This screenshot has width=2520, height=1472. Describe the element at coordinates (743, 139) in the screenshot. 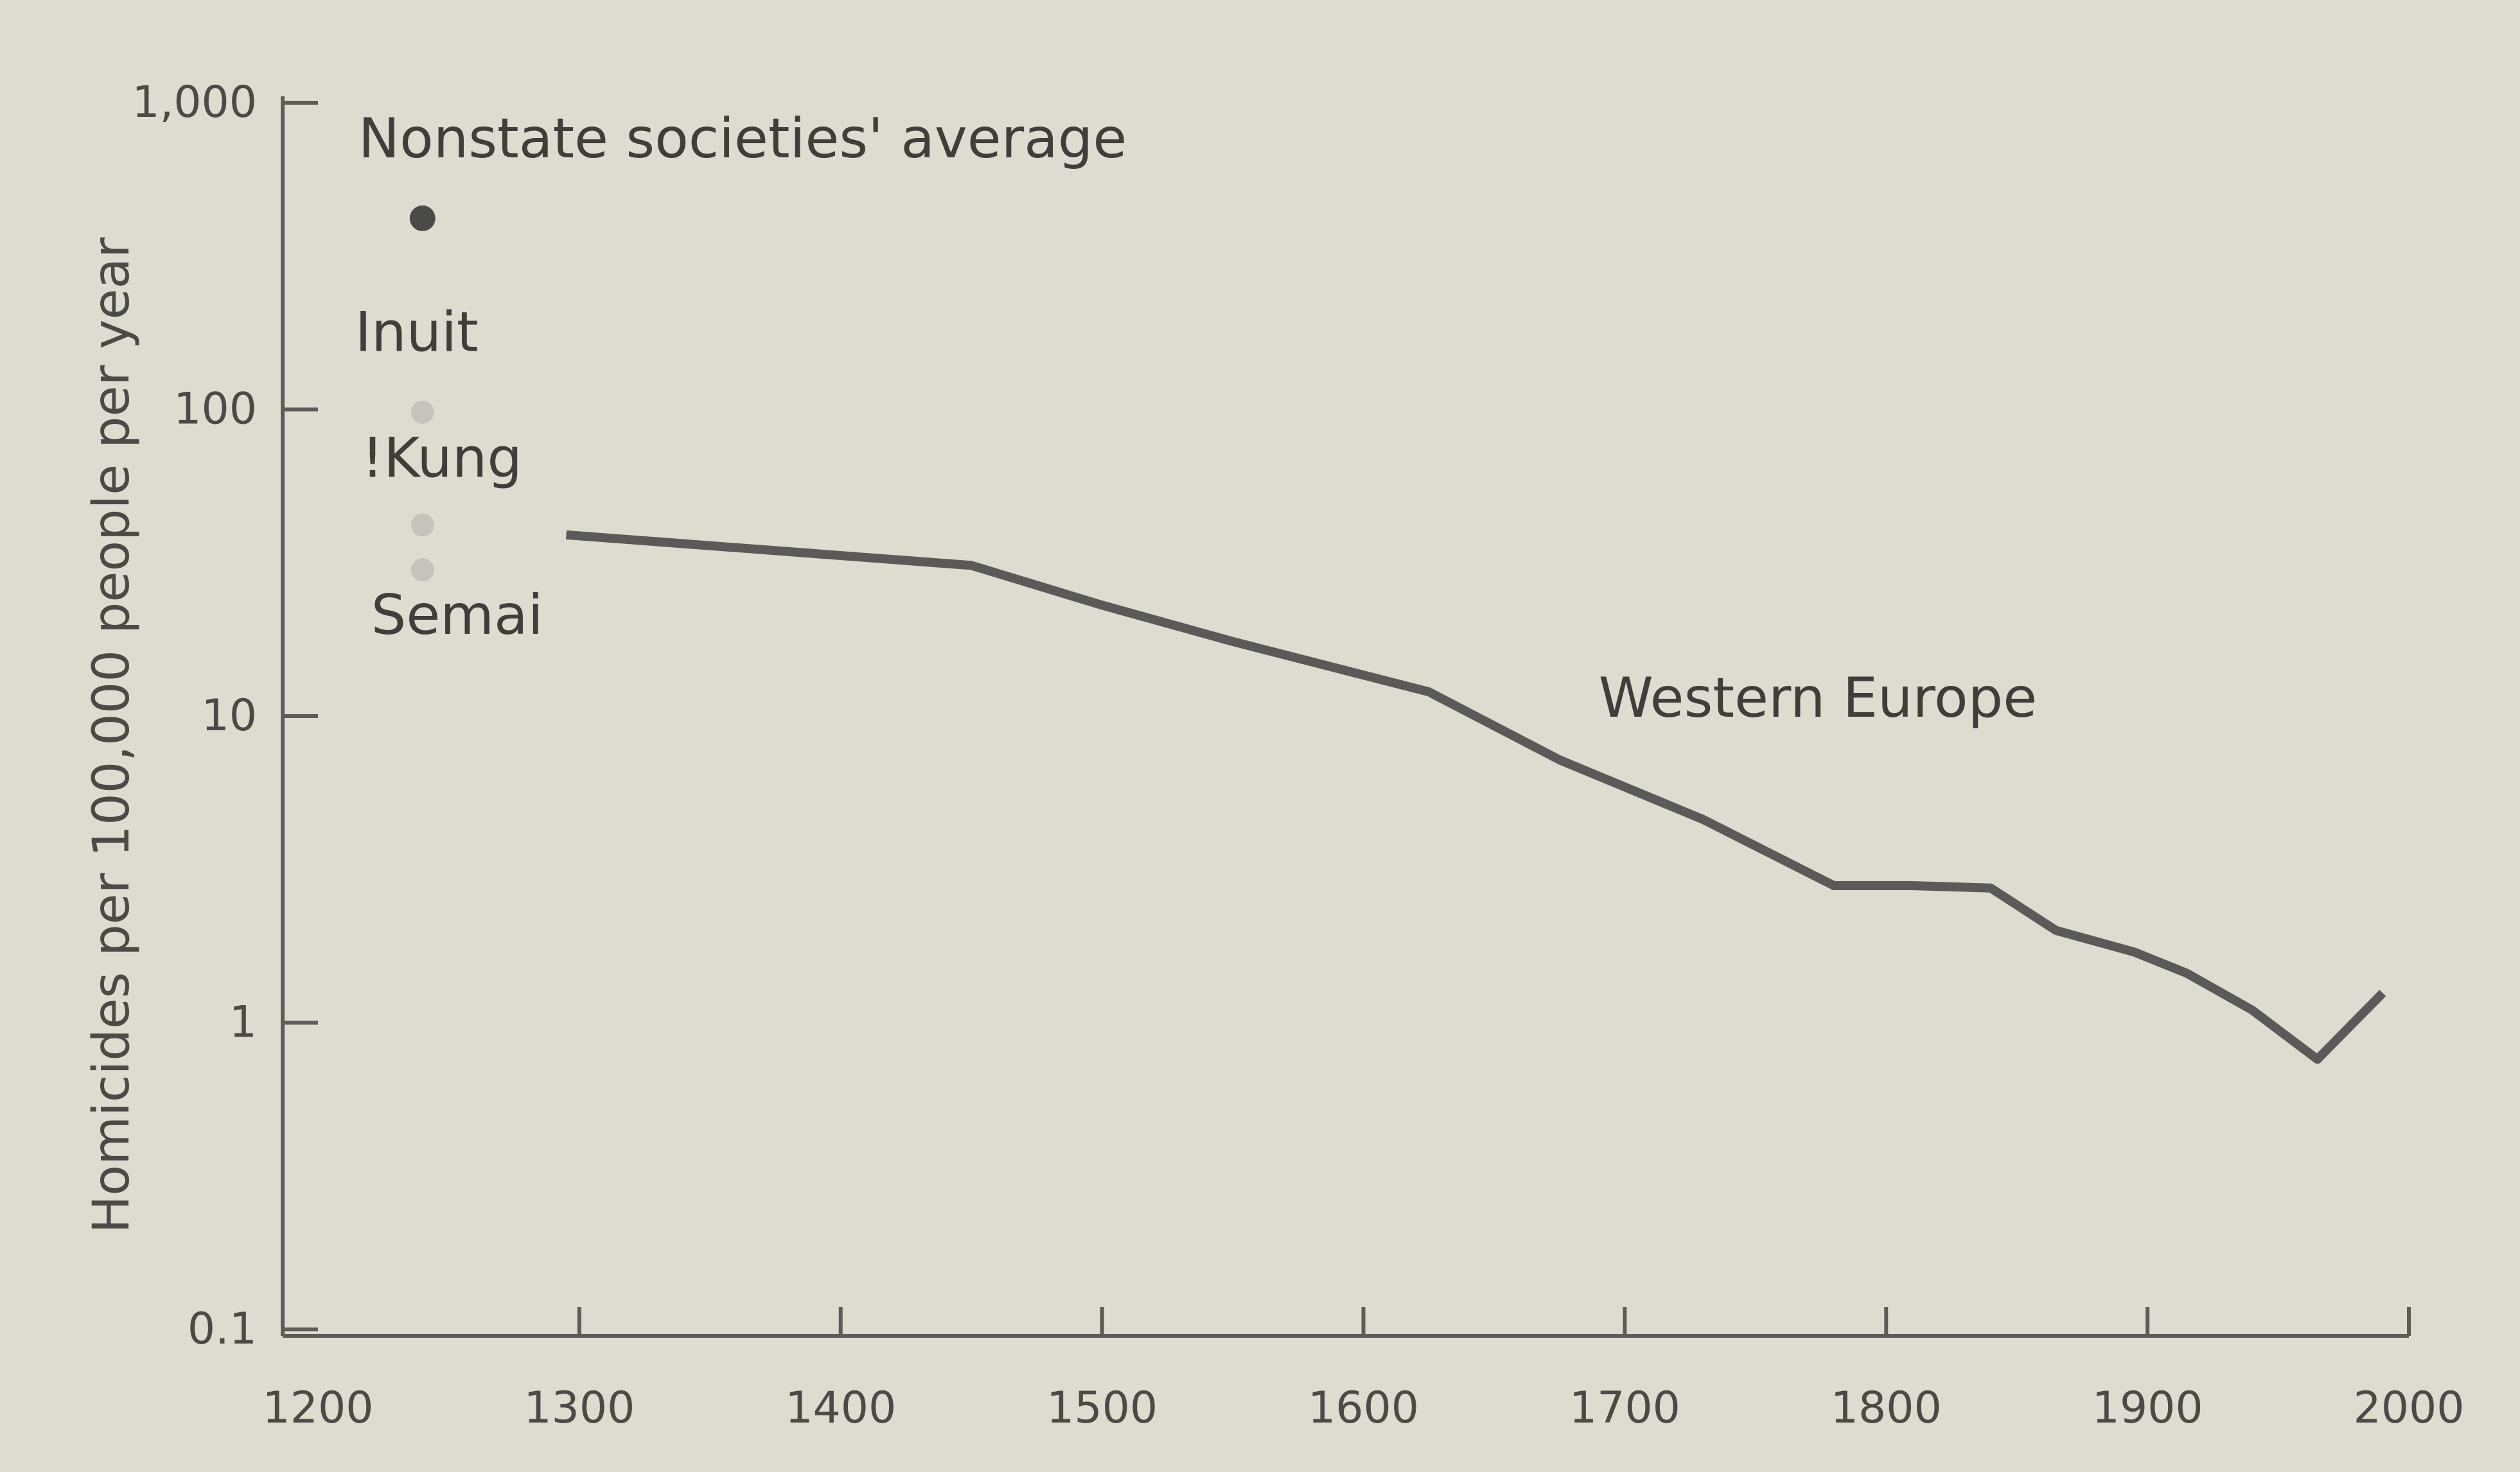

I see `data-point-label: Nonstate societies' average` at that location.